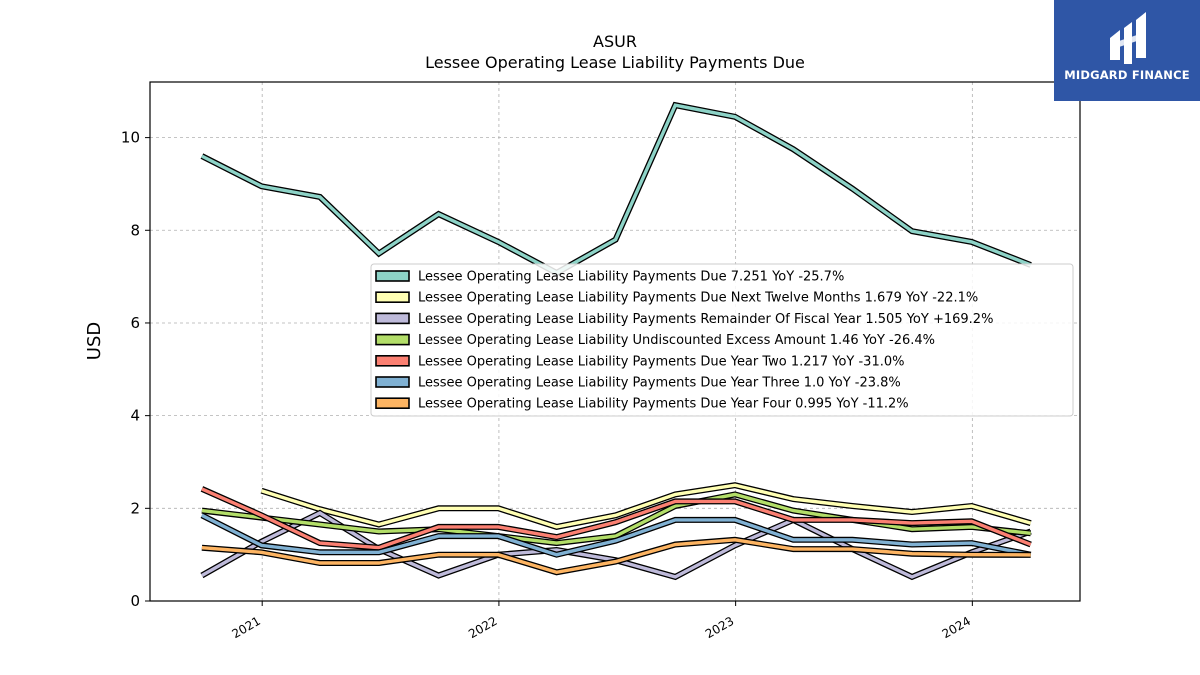  I want to click on x-tick-label: 2022, so click(482, 627).